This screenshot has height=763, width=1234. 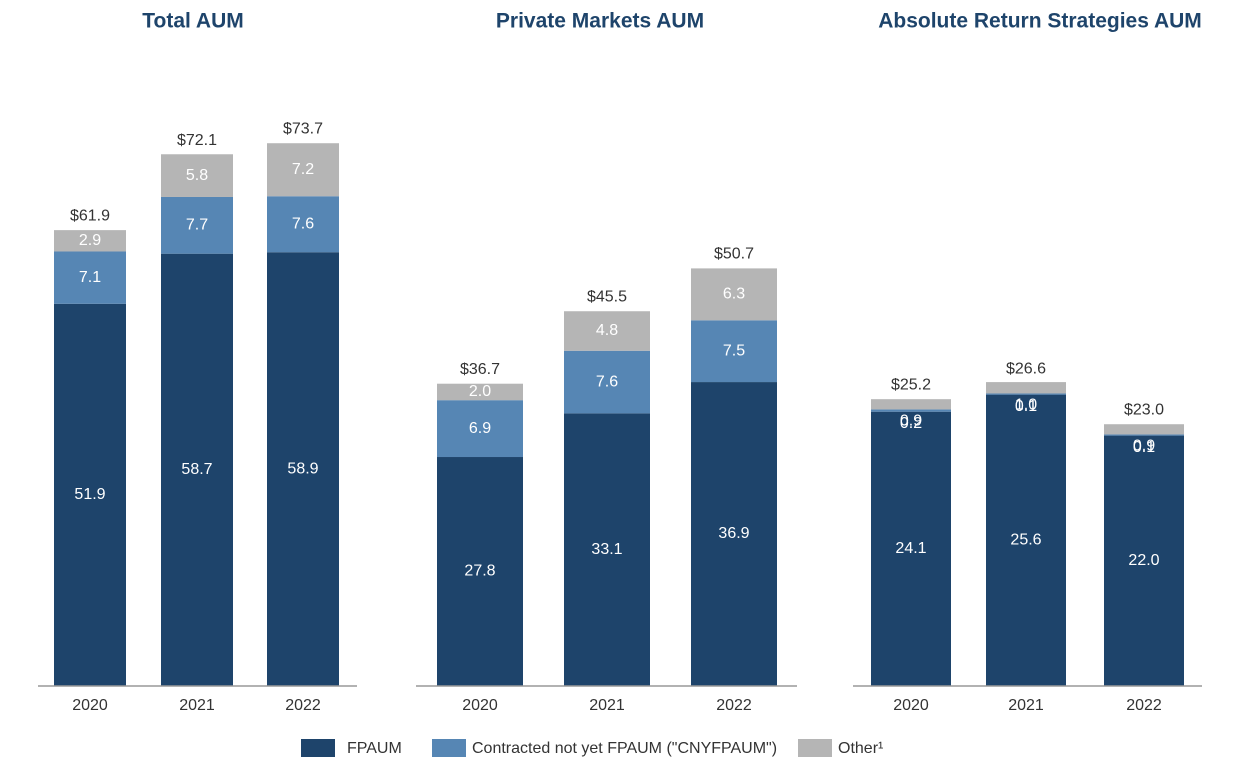 I want to click on segment-label: 22.0, so click(x=1143, y=560).